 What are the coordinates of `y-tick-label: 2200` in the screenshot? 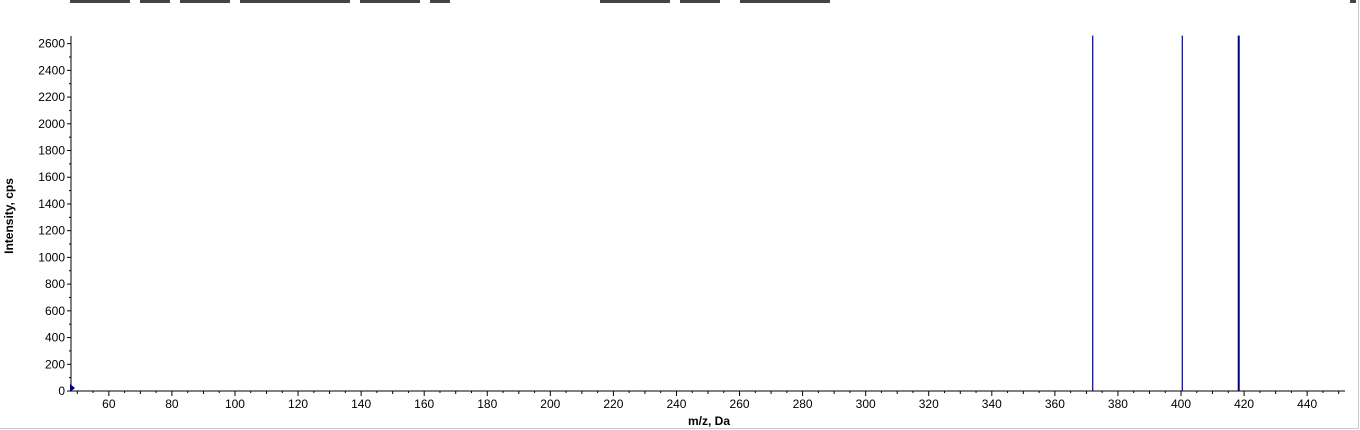 It's located at (51, 97).